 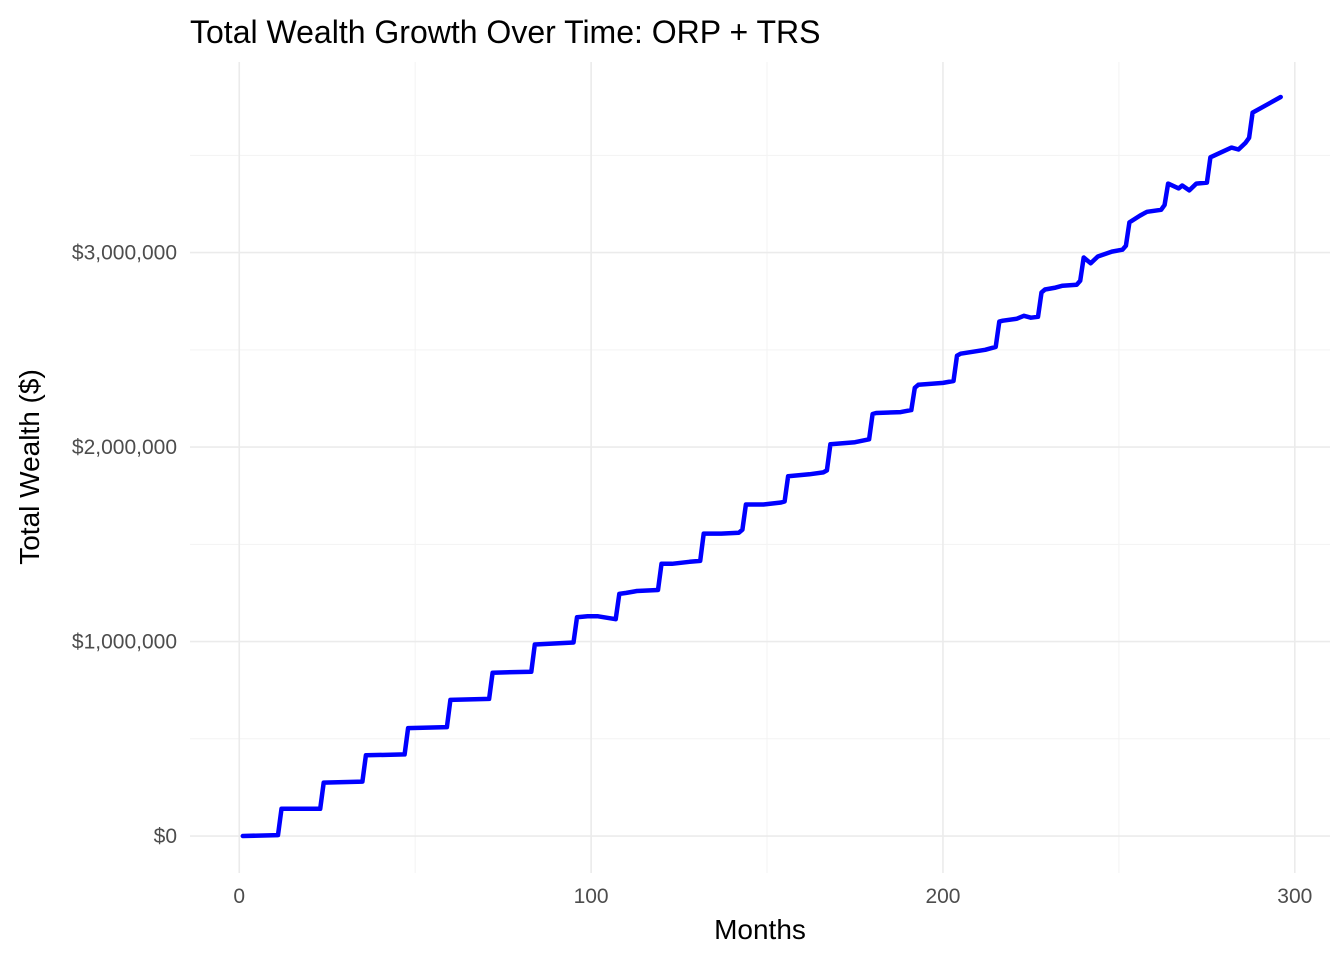 What do you see at coordinates (124, 253) in the screenshot?
I see `y-tick-label: $3,000,000` at bounding box center [124, 253].